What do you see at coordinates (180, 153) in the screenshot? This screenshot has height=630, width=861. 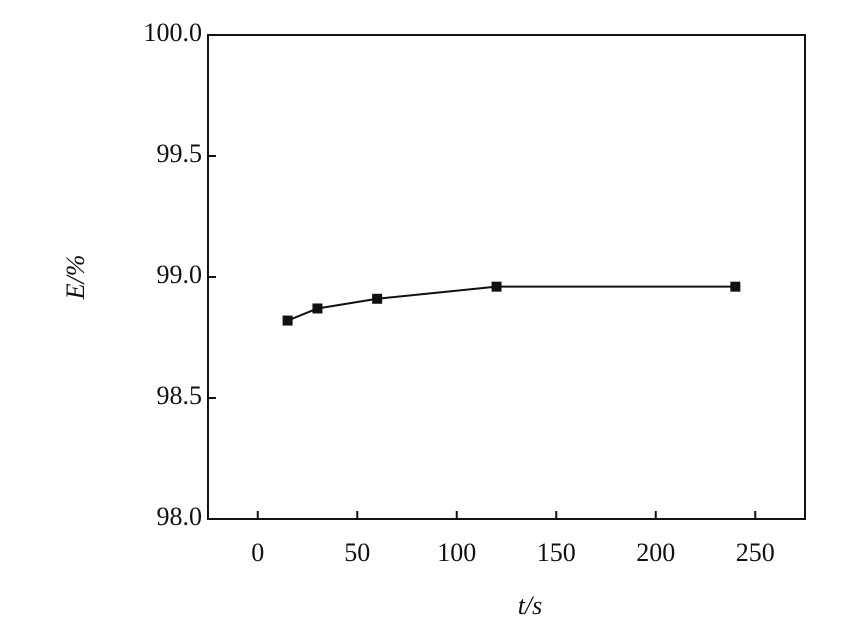 I see `y-tick-label: 99.5` at bounding box center [180, 153].